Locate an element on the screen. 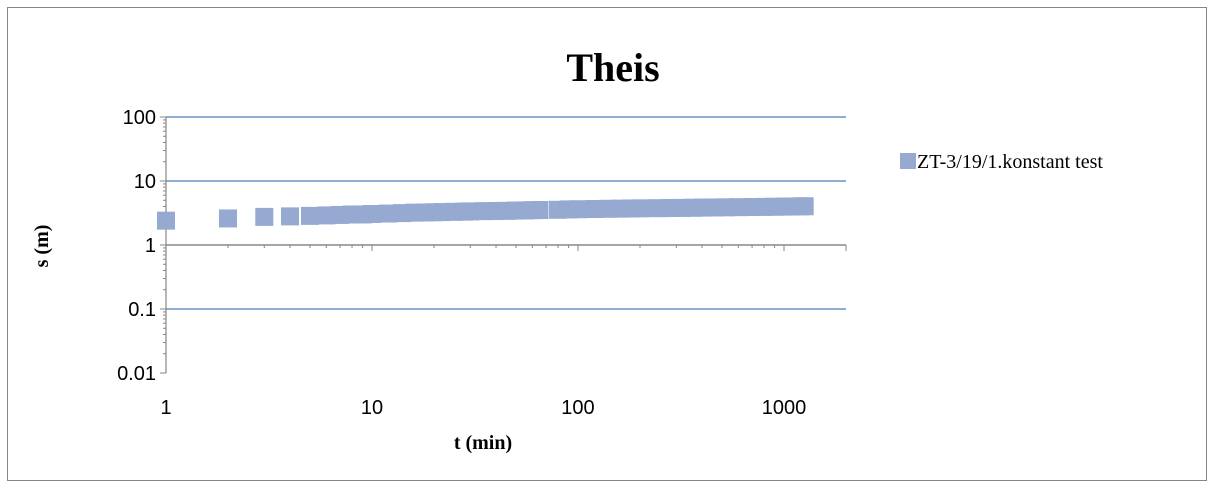 The height and width of the screenshot is (488, 1213). y-tick-label: 10 is located at coordinates (145, 182).